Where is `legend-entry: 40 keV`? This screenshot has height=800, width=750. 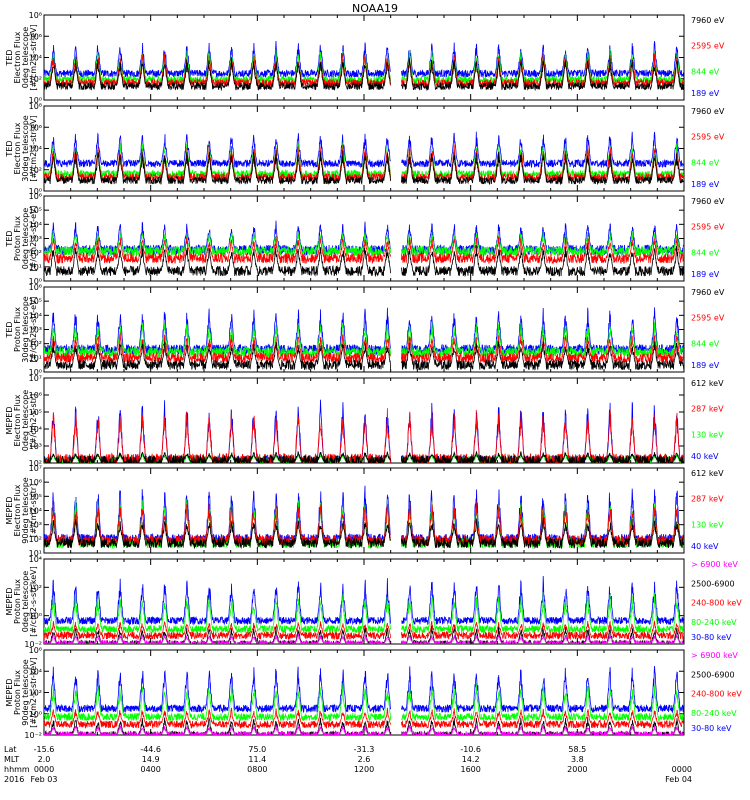 legend-entry: 40 keV is located at coordinates (705, 546).